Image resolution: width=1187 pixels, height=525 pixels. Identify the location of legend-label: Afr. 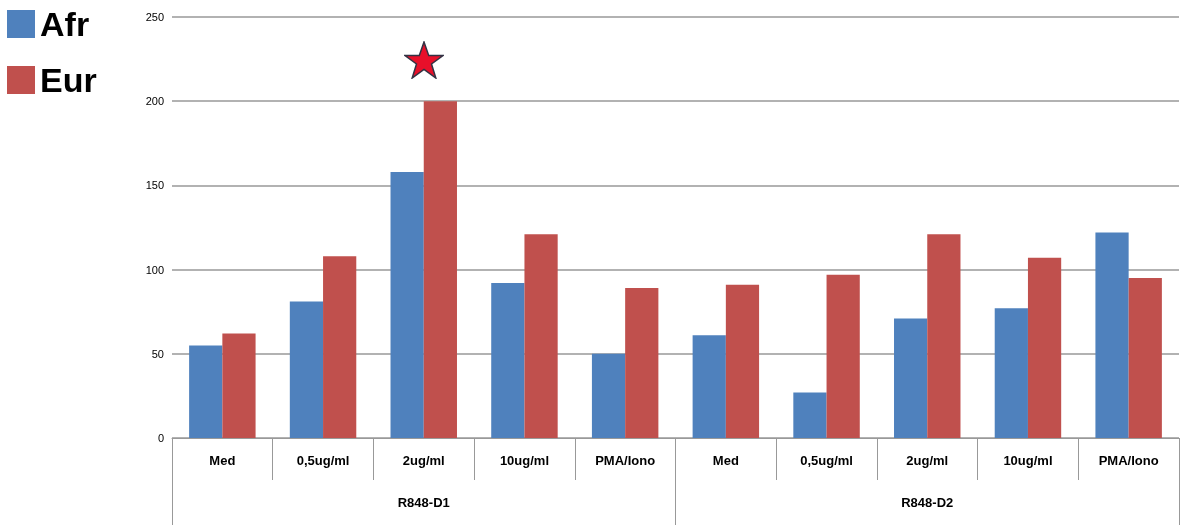
(65, 24).